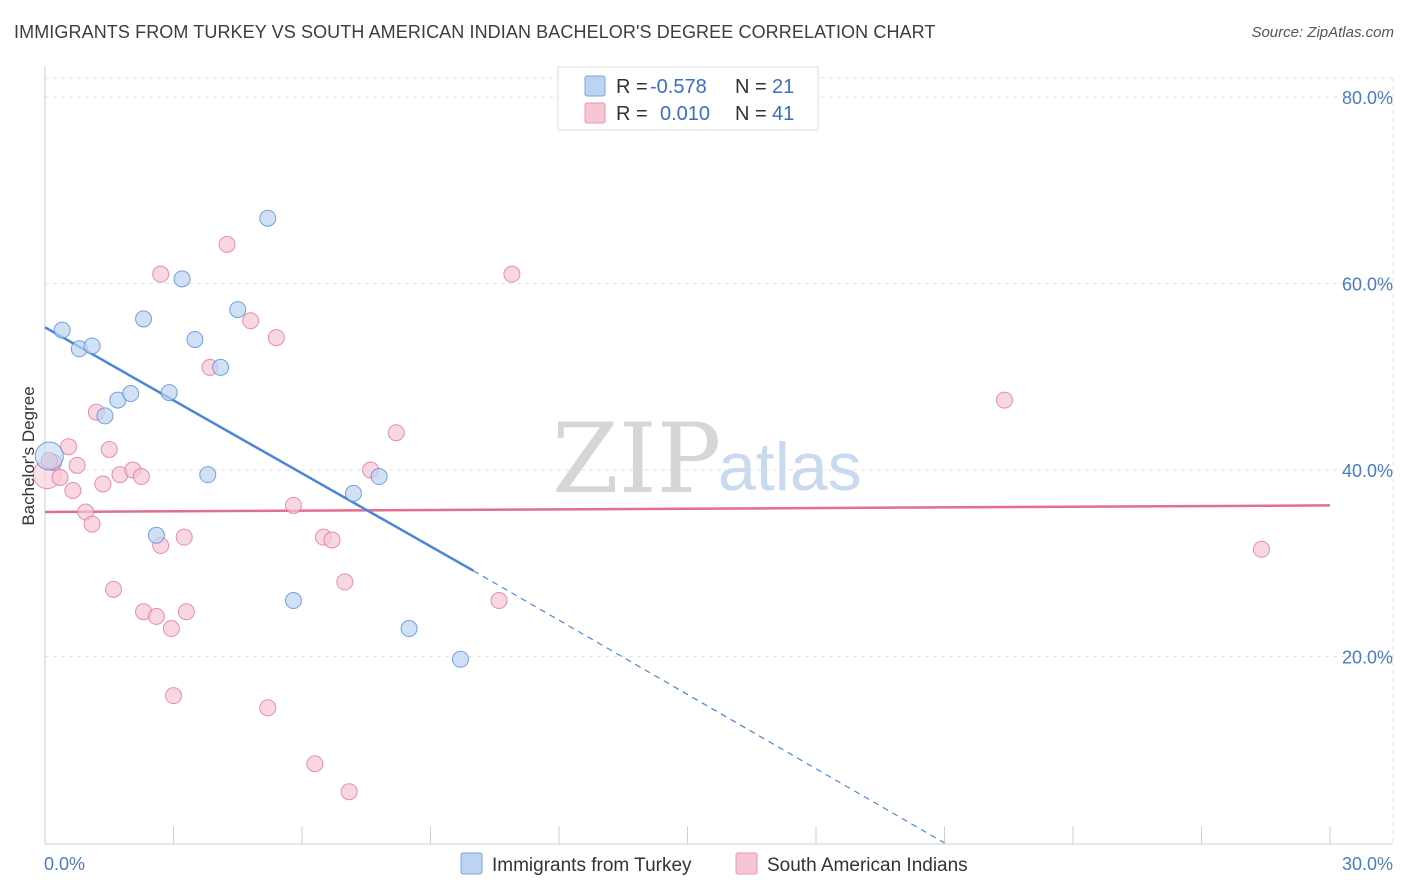  Describe the element at coordinates (1367, 471) in the screenshot. I see `y-tick-label: 40.0%` at that location.